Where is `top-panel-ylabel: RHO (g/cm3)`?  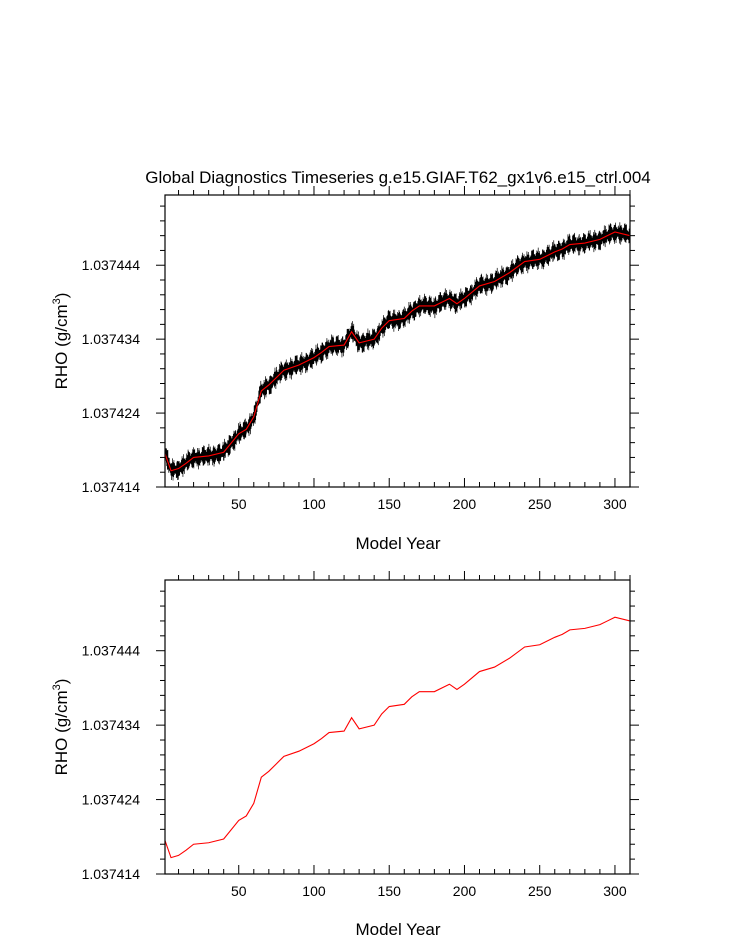
top-panel-ylabel: RHO (g/cm3) is located at coordinates (61, 341).